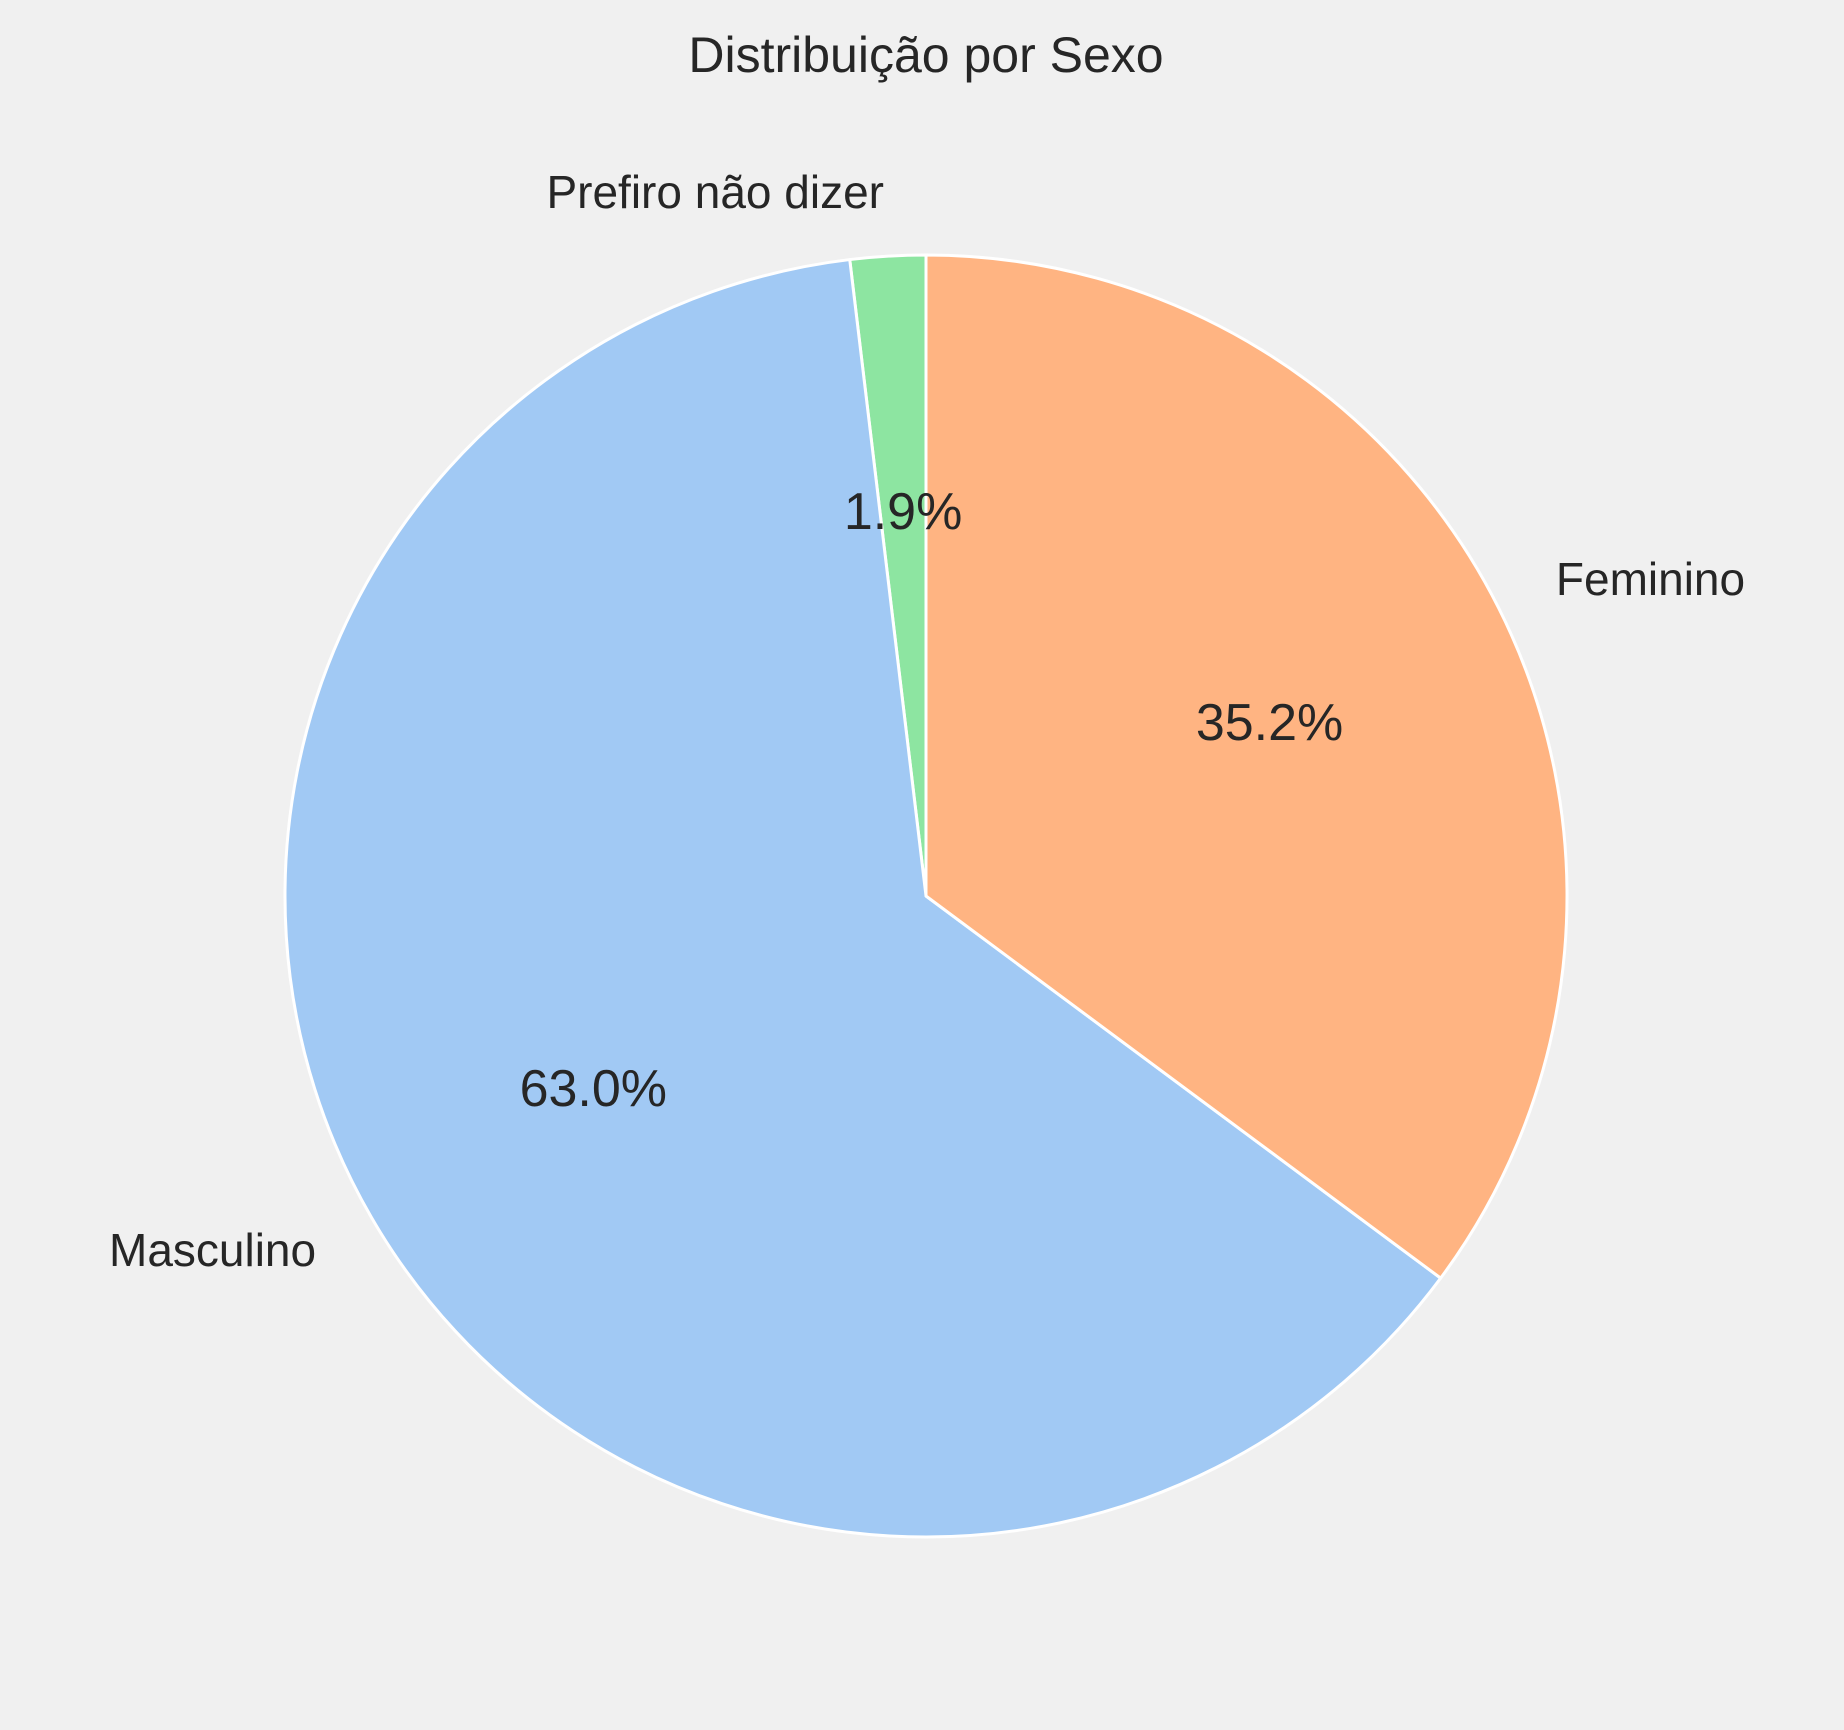 The width and height of the screenshot is (1844, 1730). I want to click on slice-percent-feminino: 35.2%, so click(1269, 723).